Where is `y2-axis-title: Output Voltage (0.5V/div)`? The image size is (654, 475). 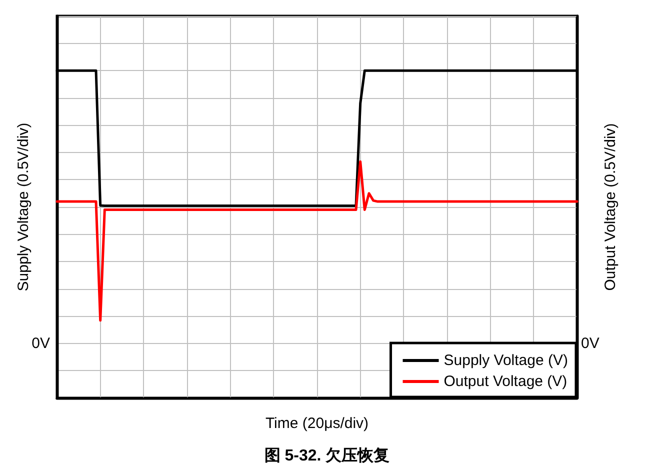 y2-axis-title: Output Voltage (0.5V/div) is located at coordinates (610, 207).